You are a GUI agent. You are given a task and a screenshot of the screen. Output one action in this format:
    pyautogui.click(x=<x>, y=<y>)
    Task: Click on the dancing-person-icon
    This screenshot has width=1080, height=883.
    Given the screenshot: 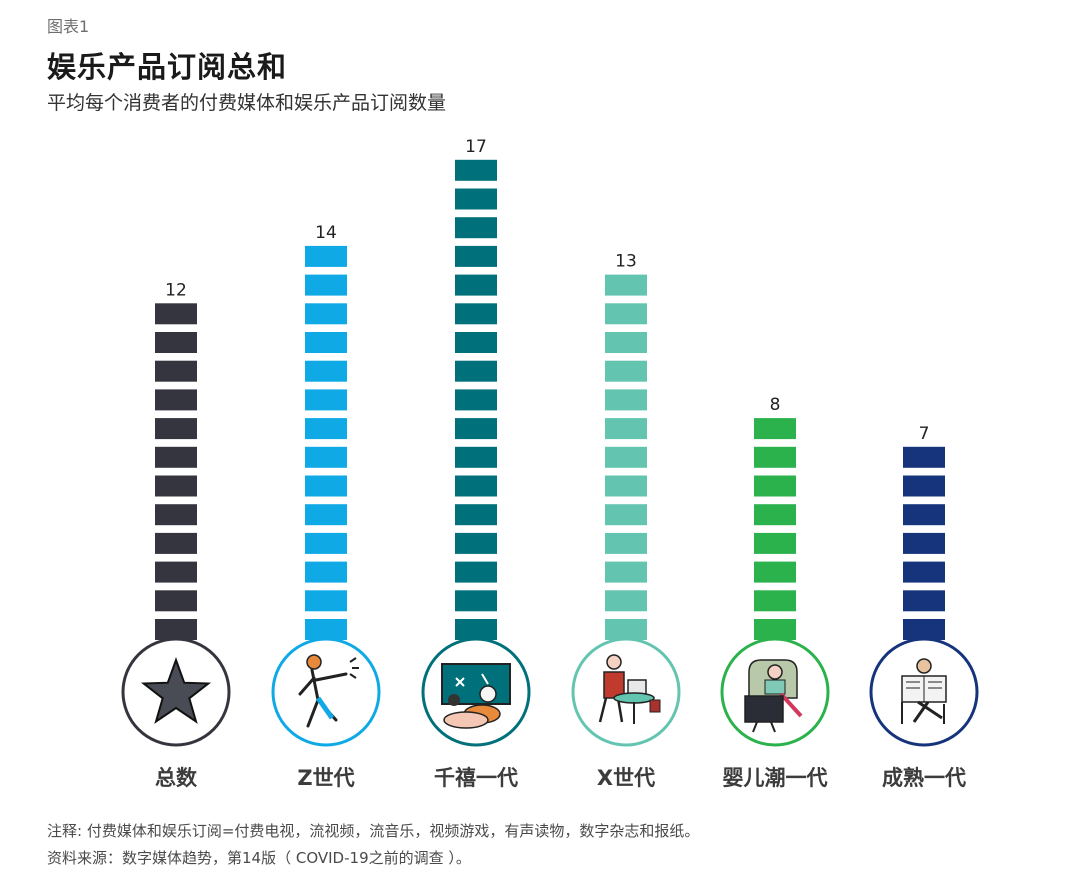 What is the action you would take?
    pyautogui.click(x=328, y=691)
    